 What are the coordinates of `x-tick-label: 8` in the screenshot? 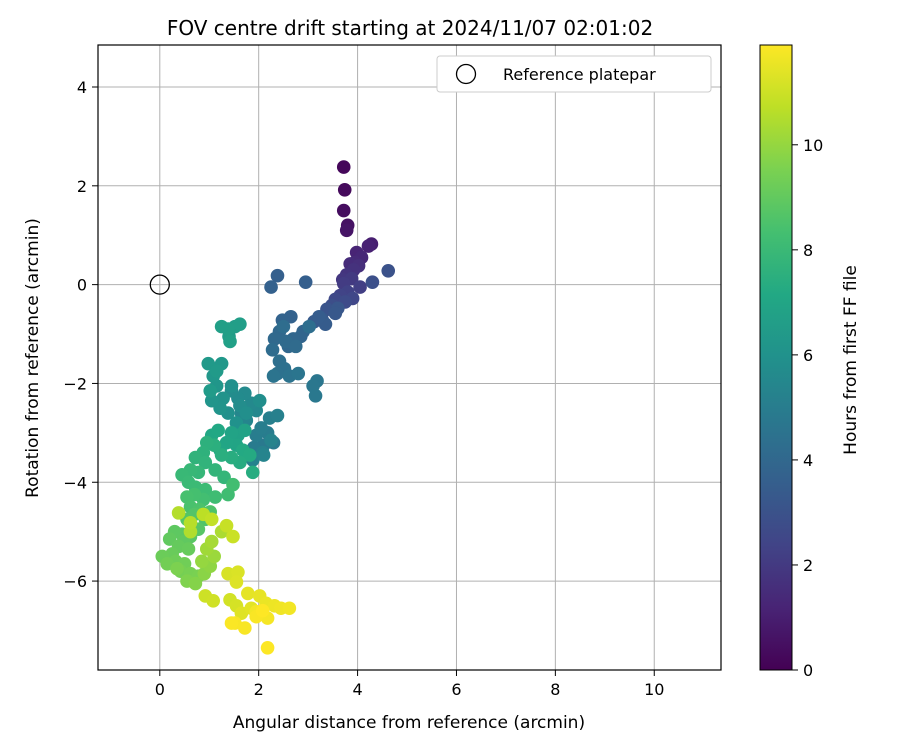 It's located at (555, 689).